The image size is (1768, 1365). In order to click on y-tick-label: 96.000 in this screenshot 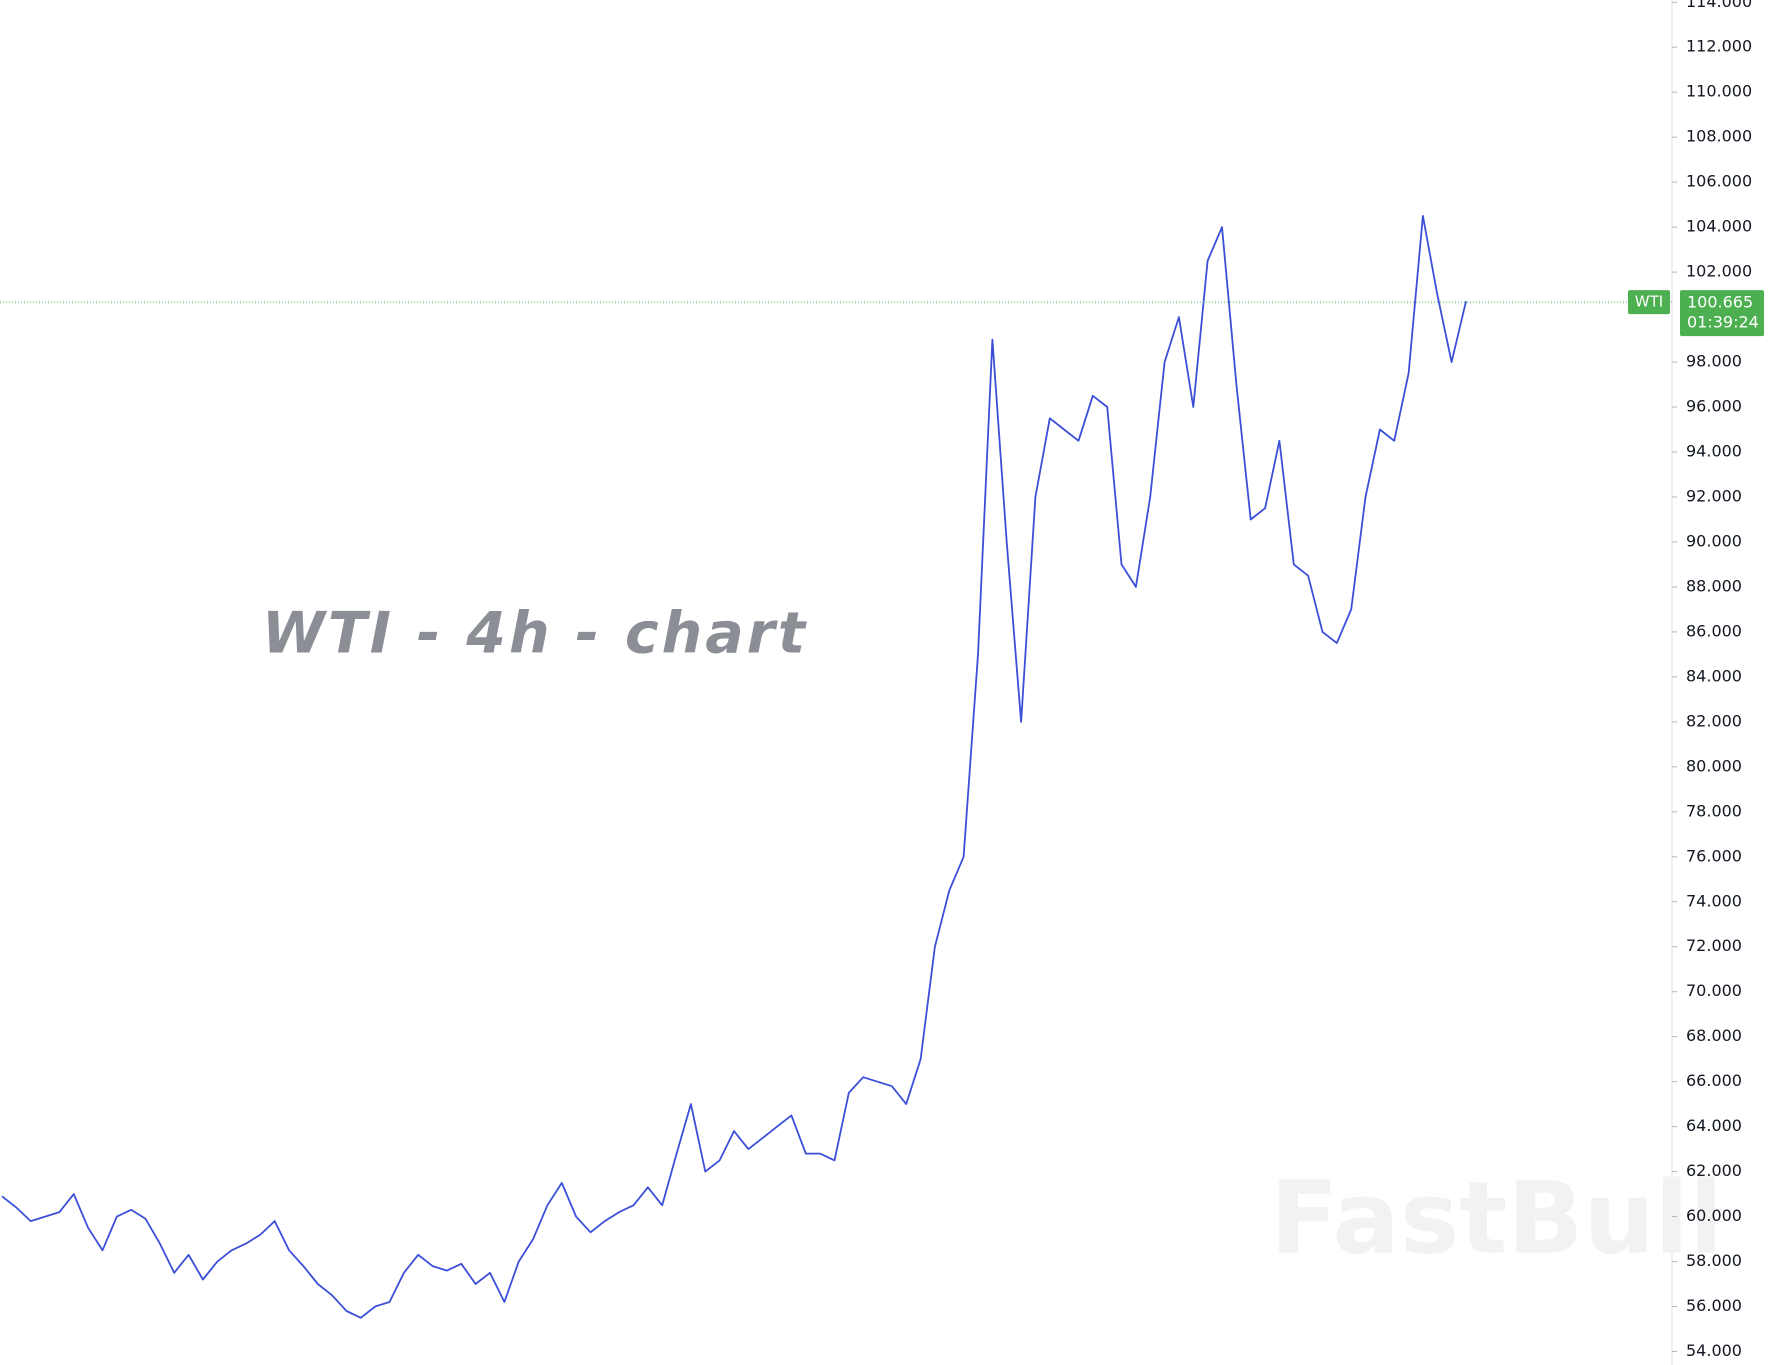, I will do `click(1714, 406)`.